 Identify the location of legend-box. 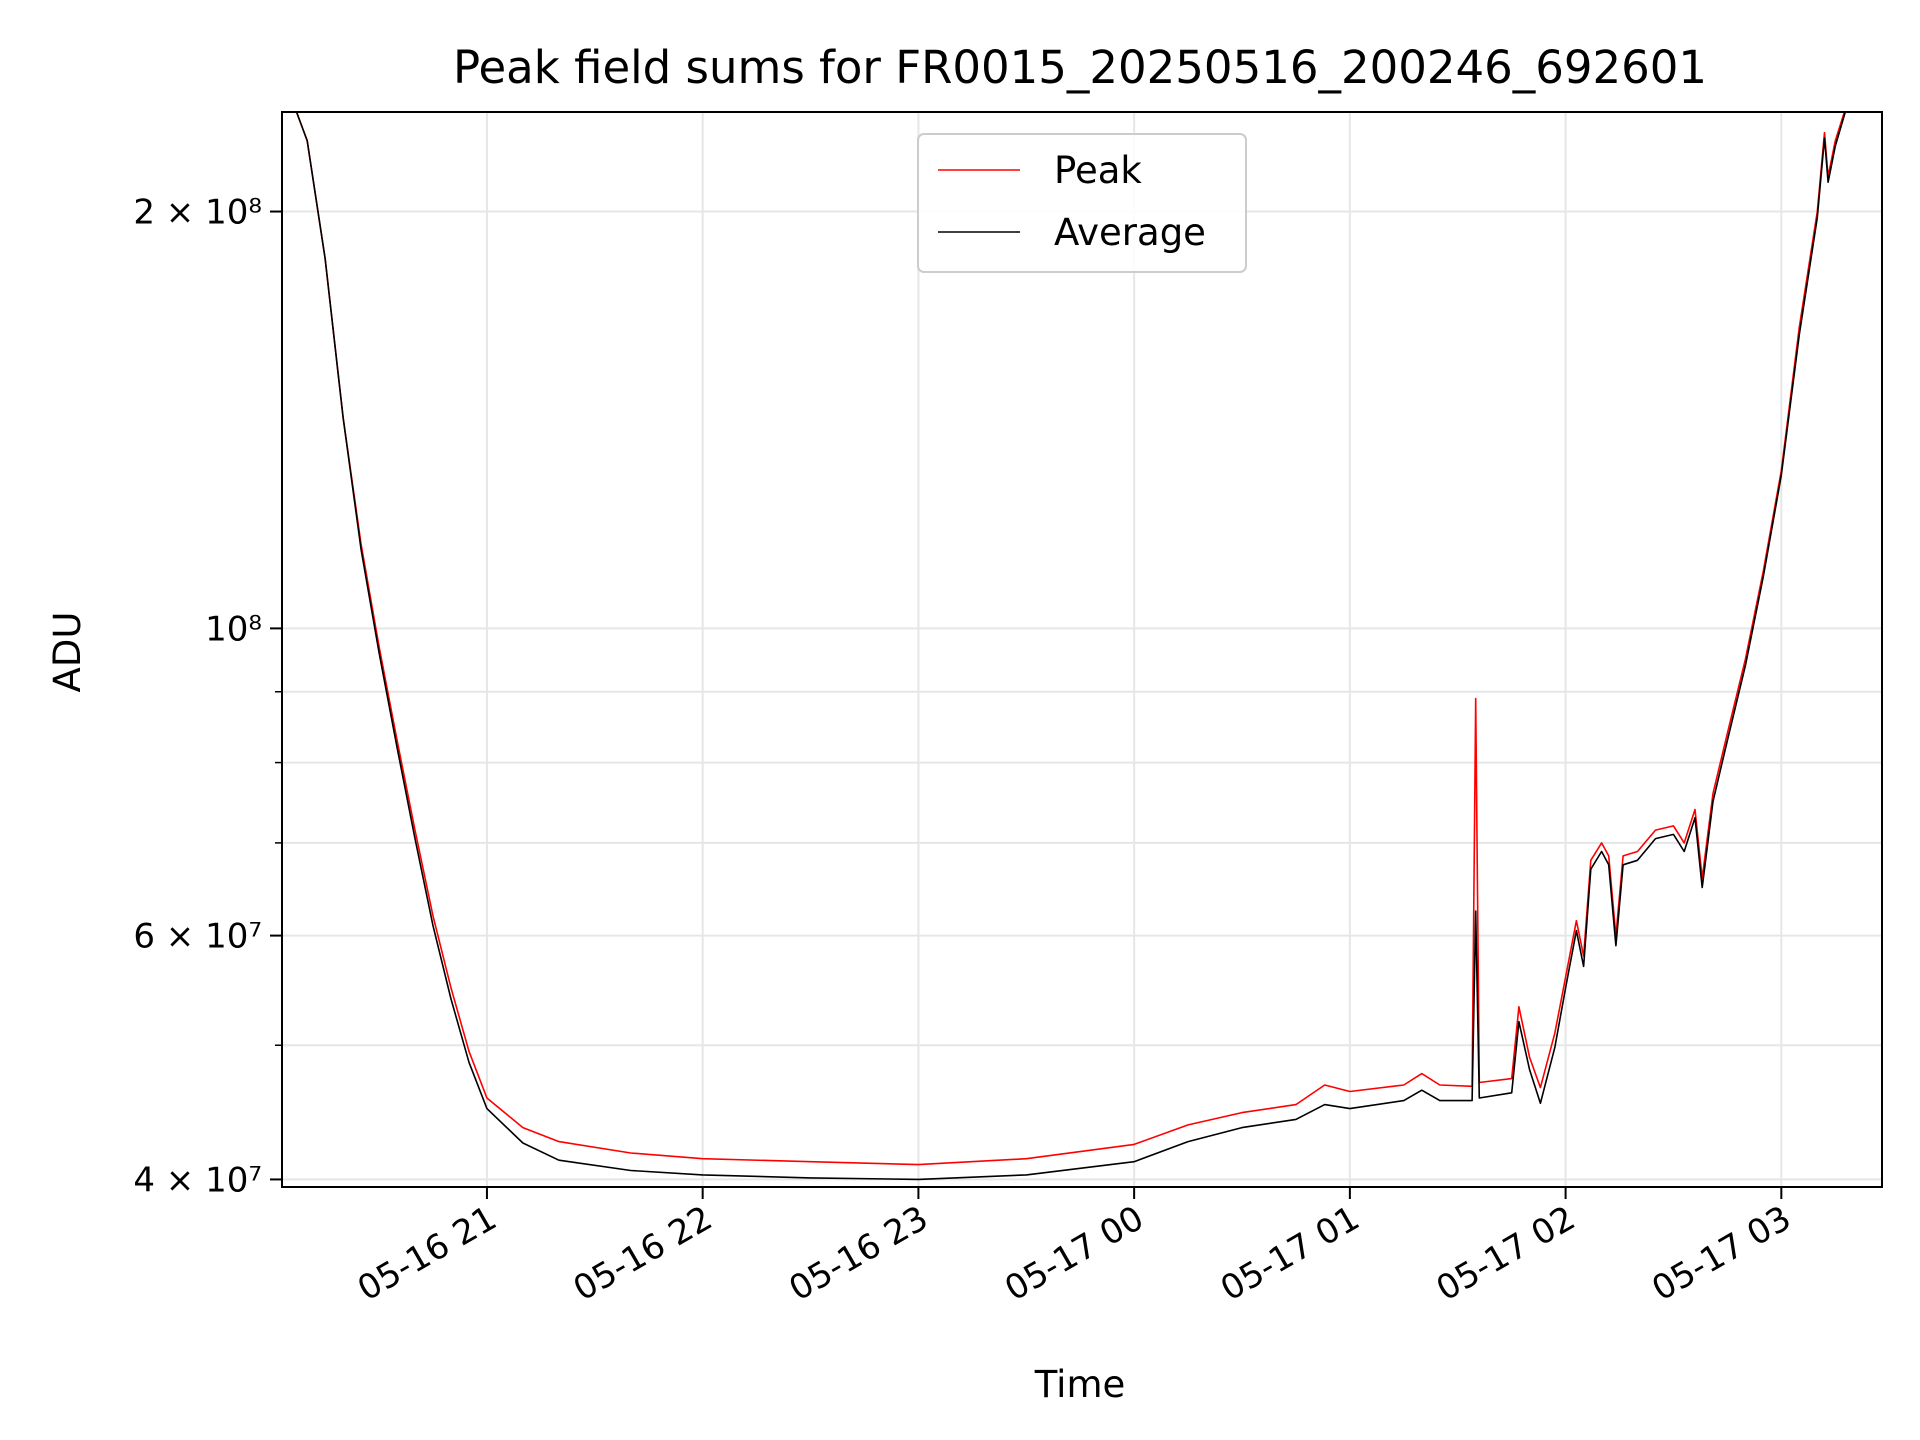
(1082, 203).